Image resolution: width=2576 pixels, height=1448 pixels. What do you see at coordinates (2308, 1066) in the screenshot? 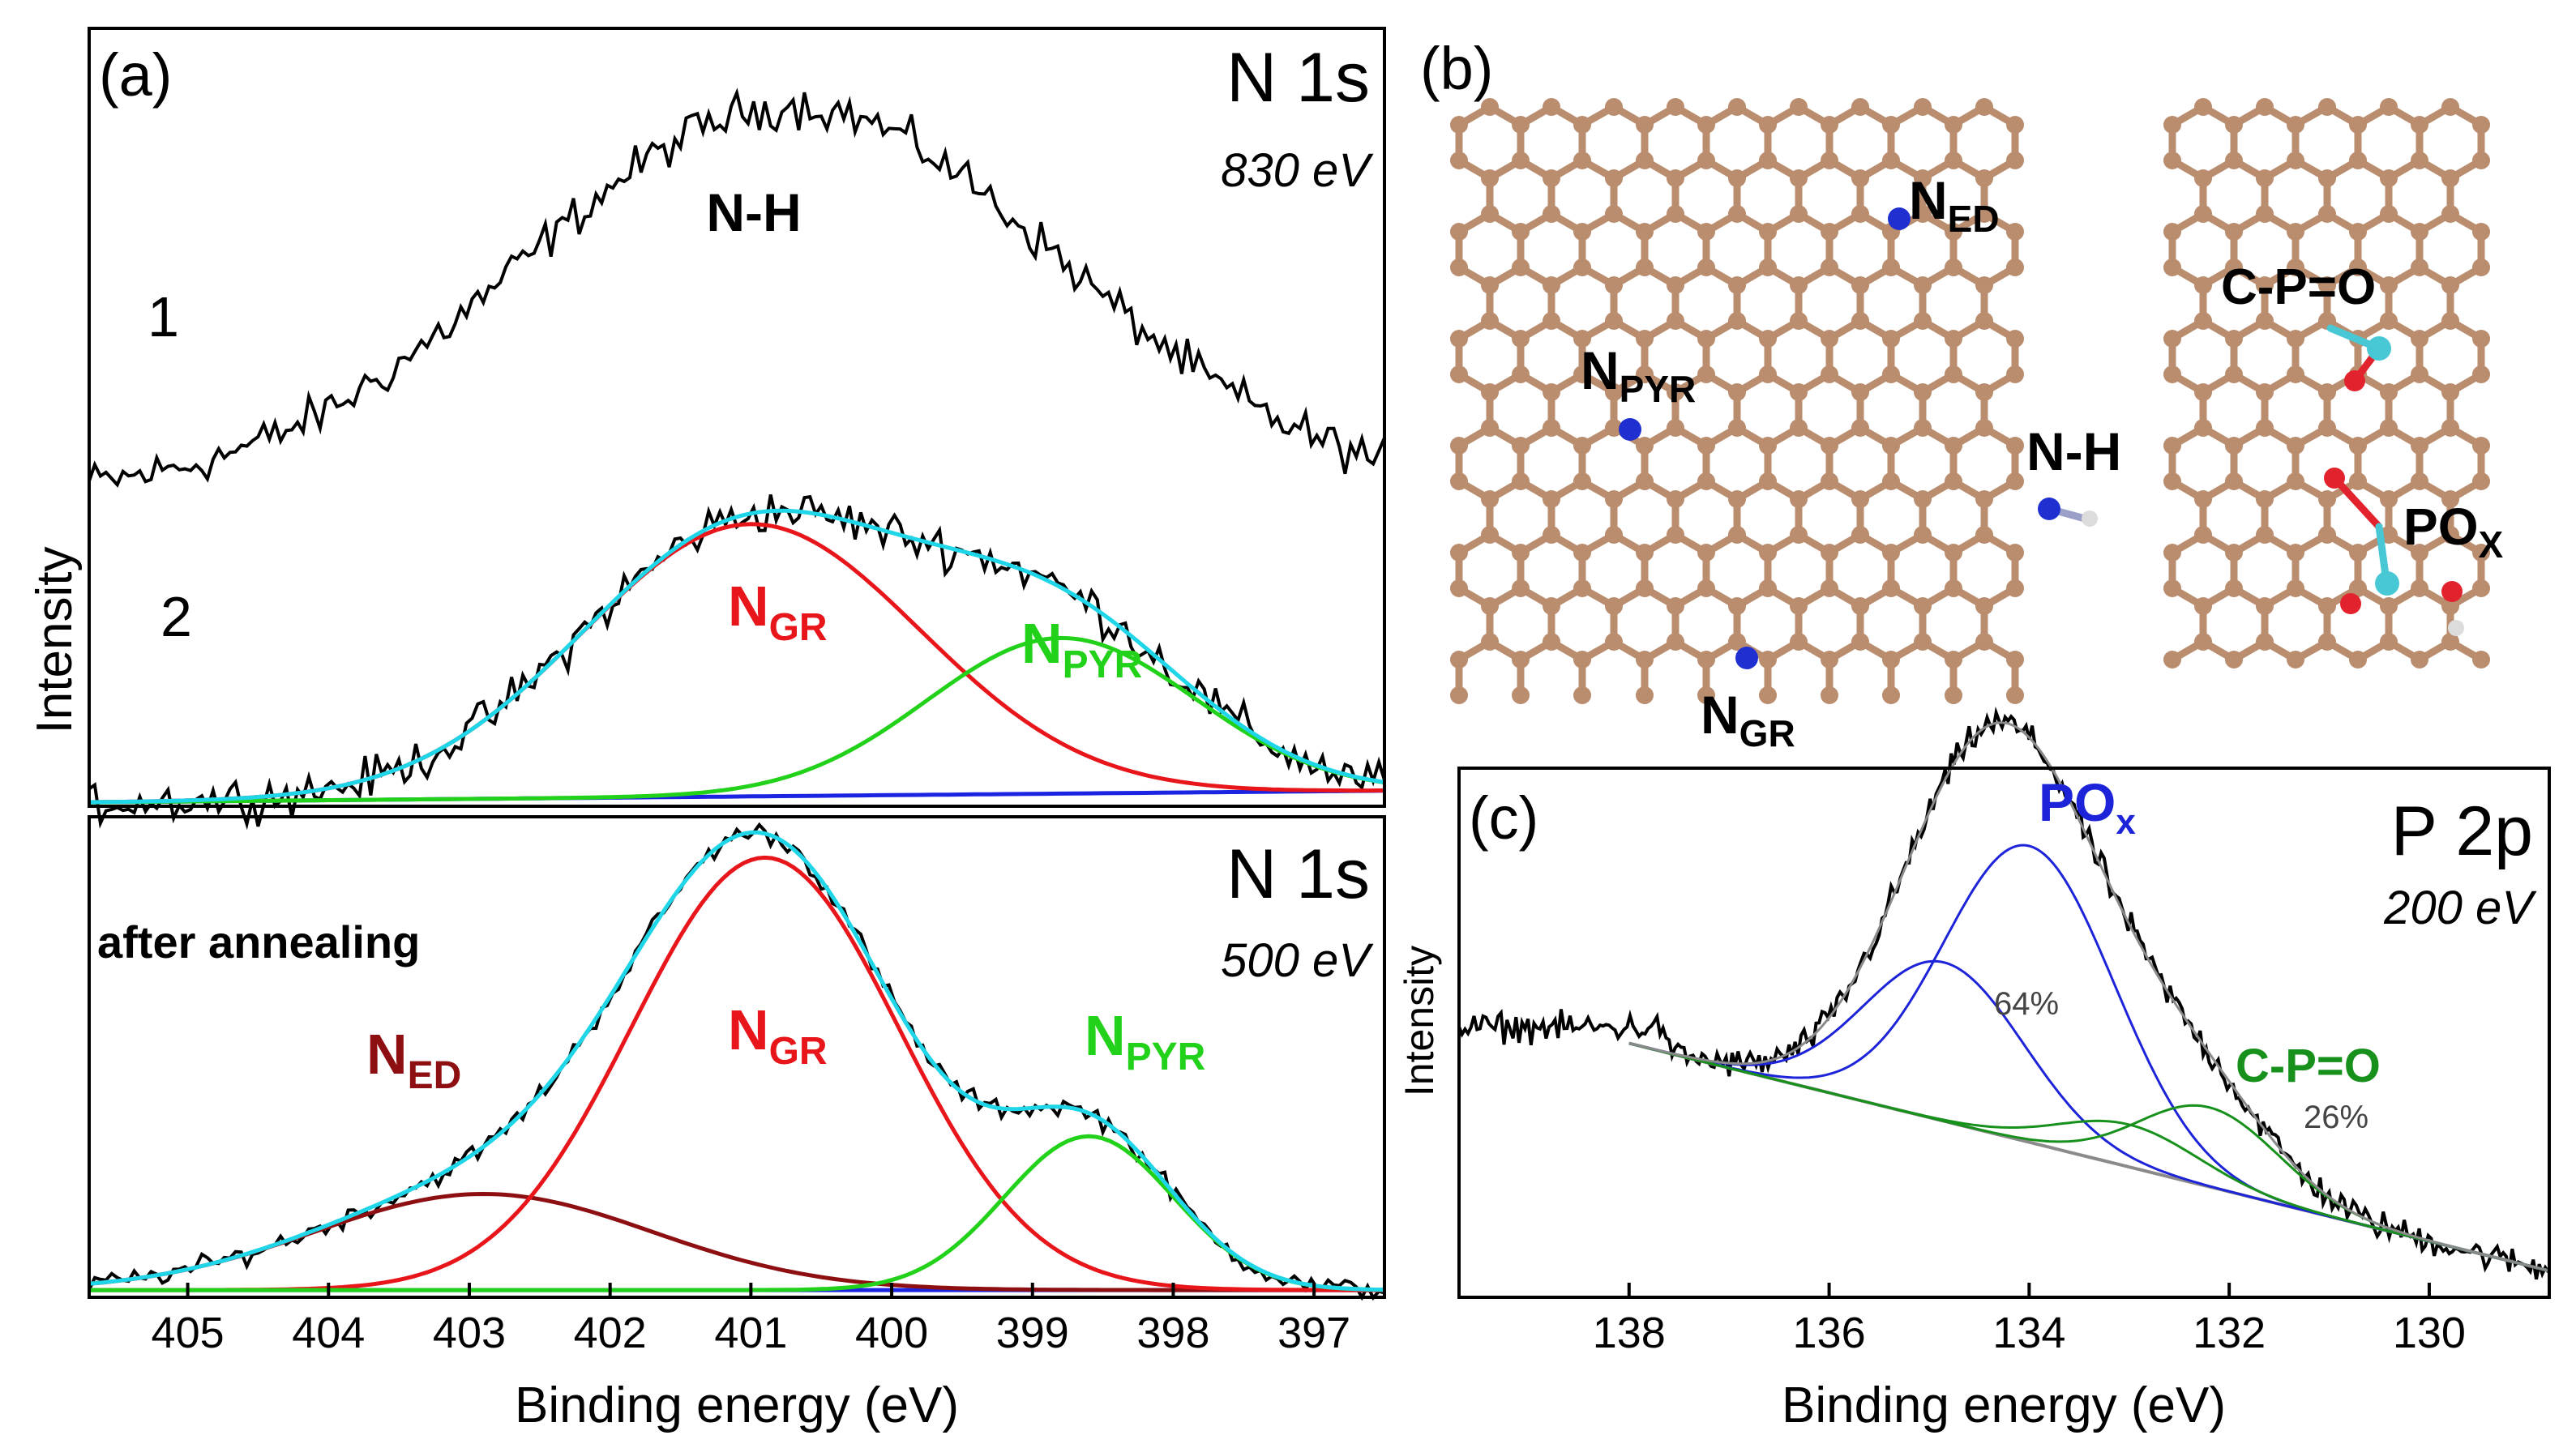
I see `cpo-peak-label: C-P=O` at bounding box center [2308, 1066].